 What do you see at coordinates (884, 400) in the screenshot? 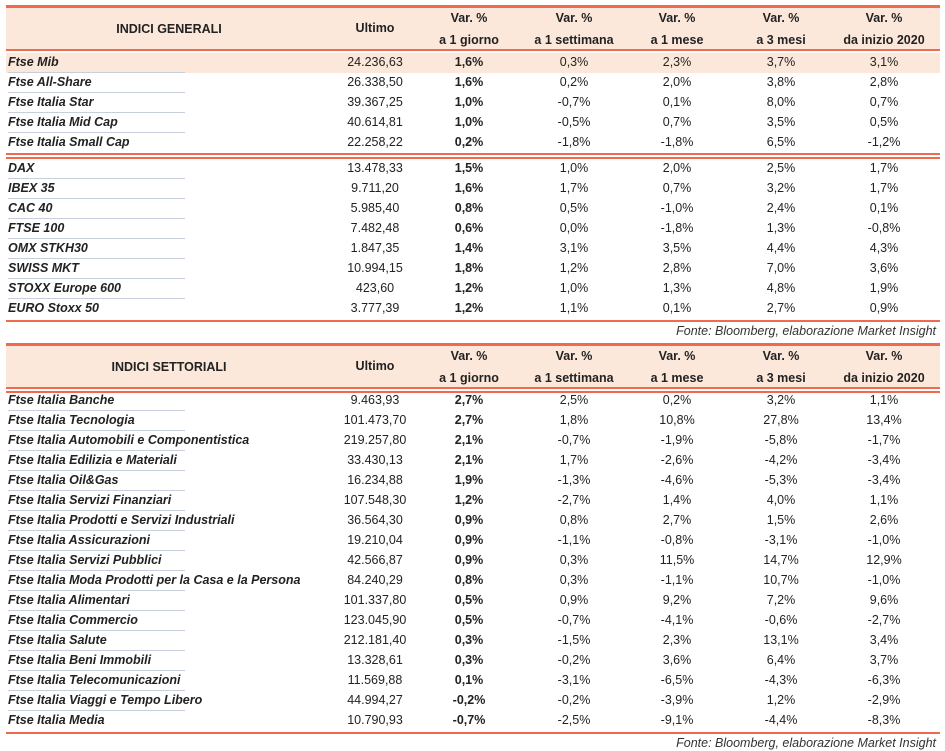
I see `percent-change: 1,1%` at bounding box center [884, 400].